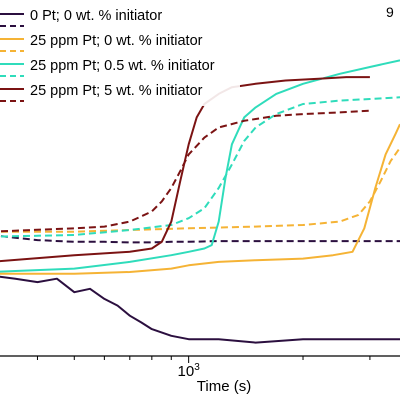  What do you see at coordinates (96, 16) in the screenshot?
I see `legend-entry-0: 0 Pt; 0 wt. % initiator` at bounding box center [96, 16].